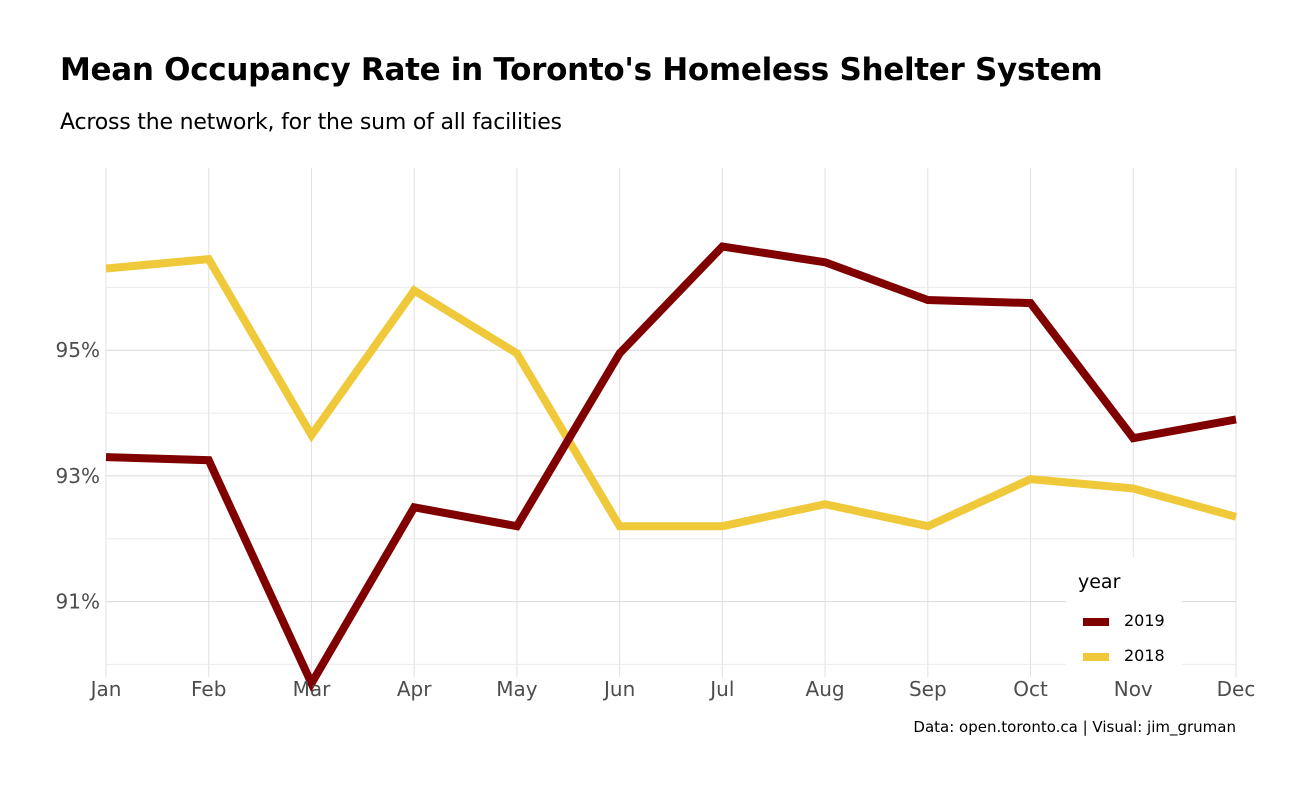  What do you see at coordinates (825, 689) in the screenshot?
I see `x-tick-label: Aug` at bounding box center [825, 689].